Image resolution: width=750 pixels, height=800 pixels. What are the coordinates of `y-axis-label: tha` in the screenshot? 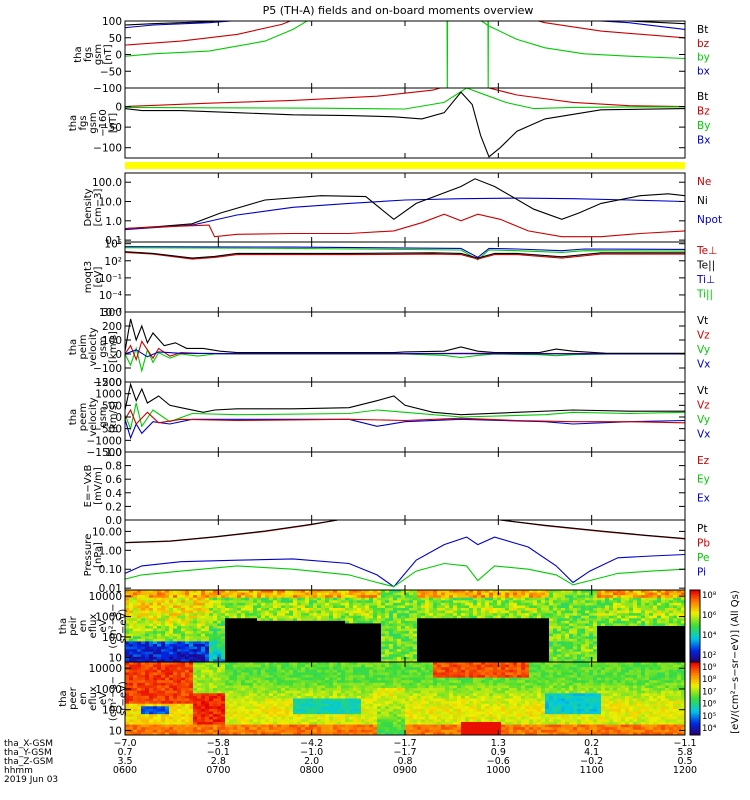 It's located at (73, 123).